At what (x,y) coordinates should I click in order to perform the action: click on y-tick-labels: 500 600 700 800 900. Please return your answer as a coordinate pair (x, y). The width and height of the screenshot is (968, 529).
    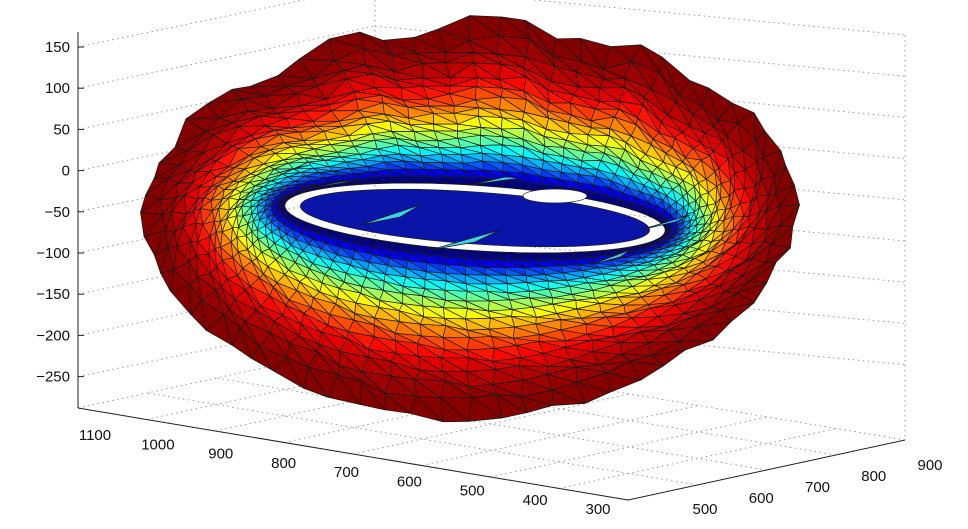
    Looking at the image, I should click on (817, 487).